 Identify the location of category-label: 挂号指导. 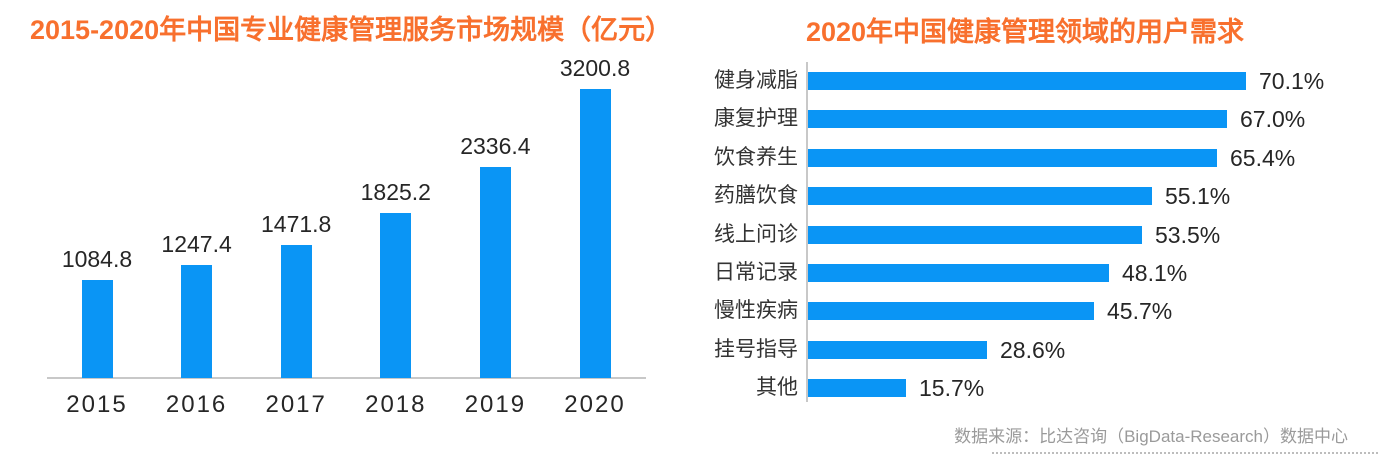
(756, 349).